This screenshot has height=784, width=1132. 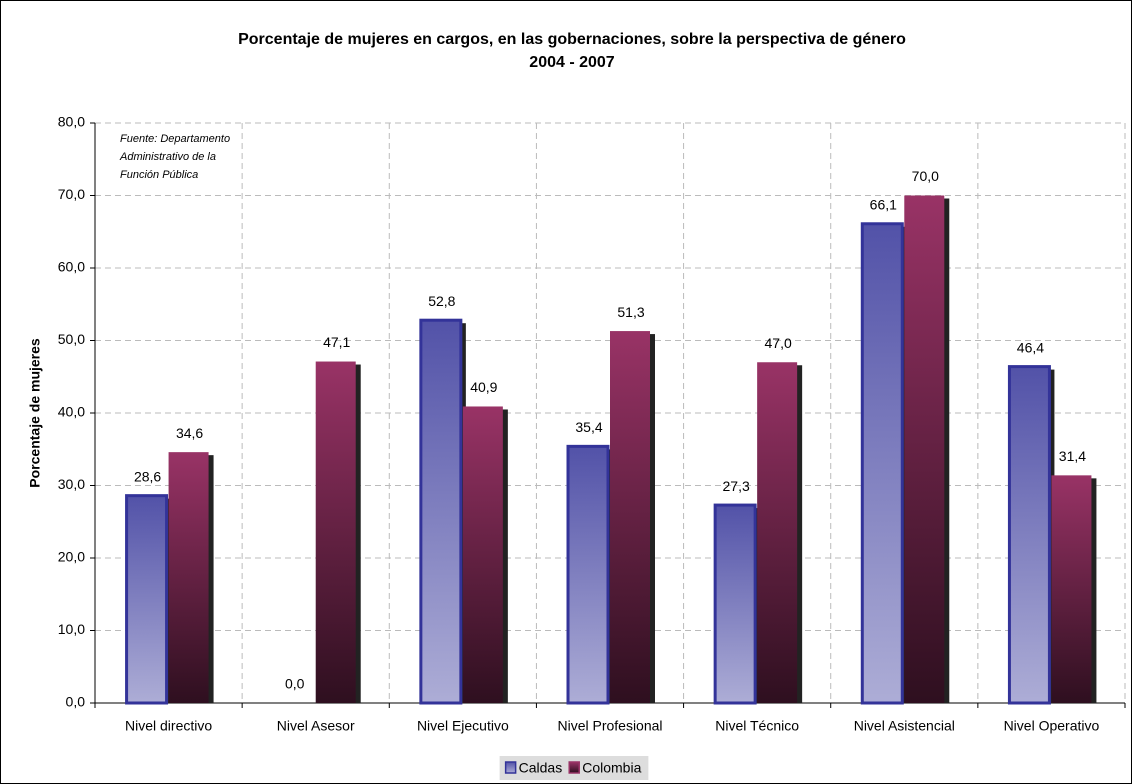 What do you see at coordinates (588, 427) in the screenshot?
I see `value-label: 35,4` at bounding box center [588, 427].